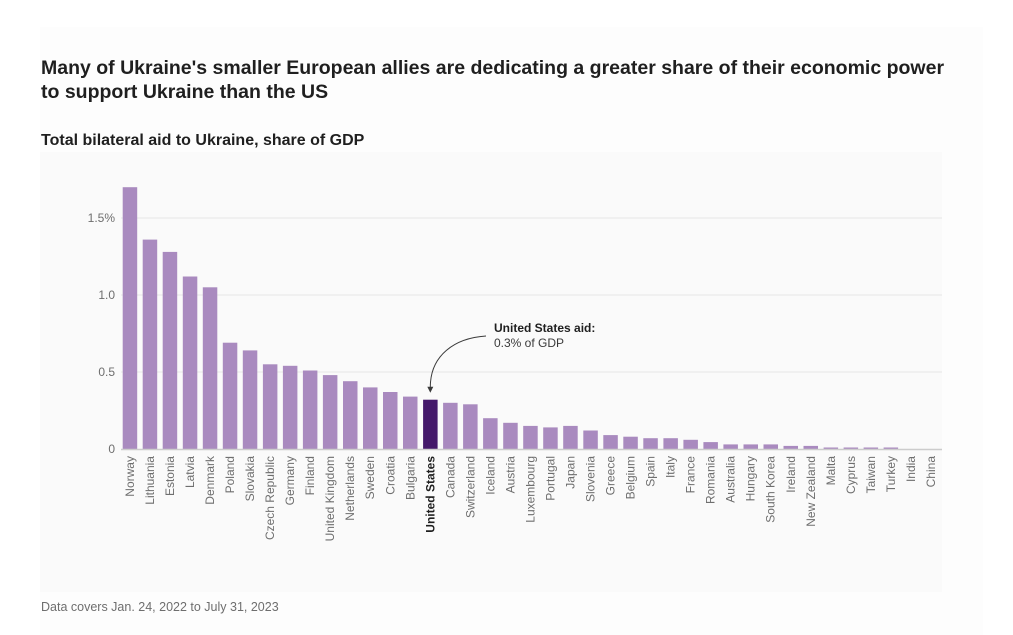 This screenshot has height=635, width=1013. Describe the element at coordinates (530, 437) in the screenshot. I see `bar-luxembourg` at that location.